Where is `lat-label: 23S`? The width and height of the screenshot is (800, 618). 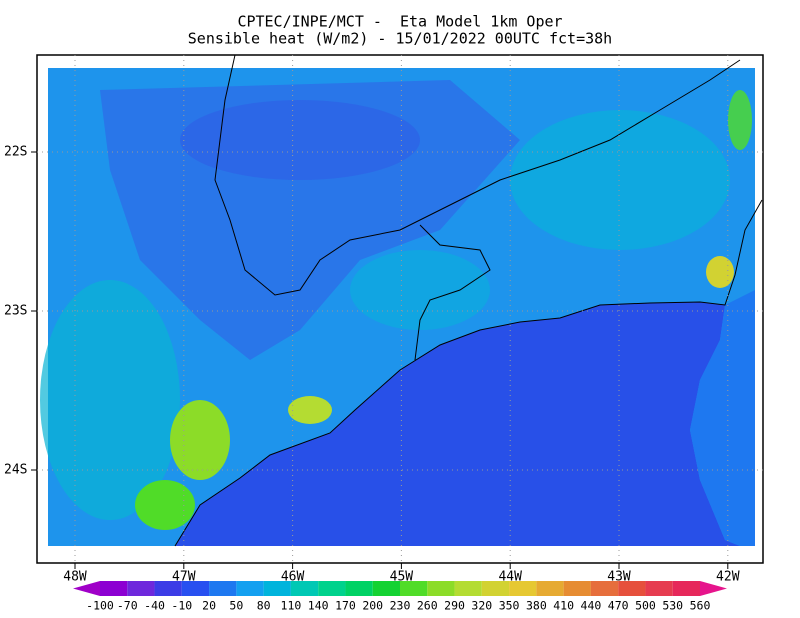 lat-label: 23S is located at coordinates (15, 311).